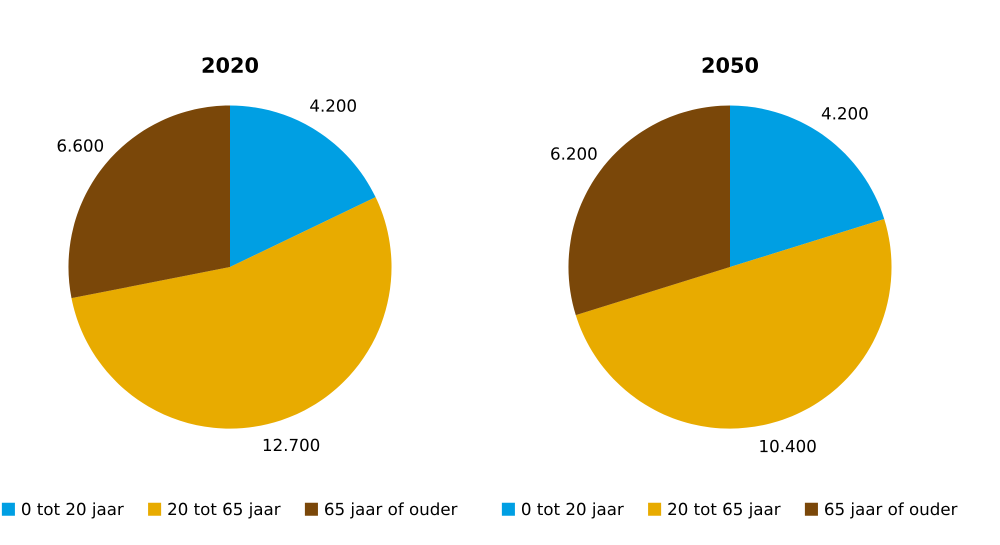  I want to click on data-label: 6.200, so click(574, 153).